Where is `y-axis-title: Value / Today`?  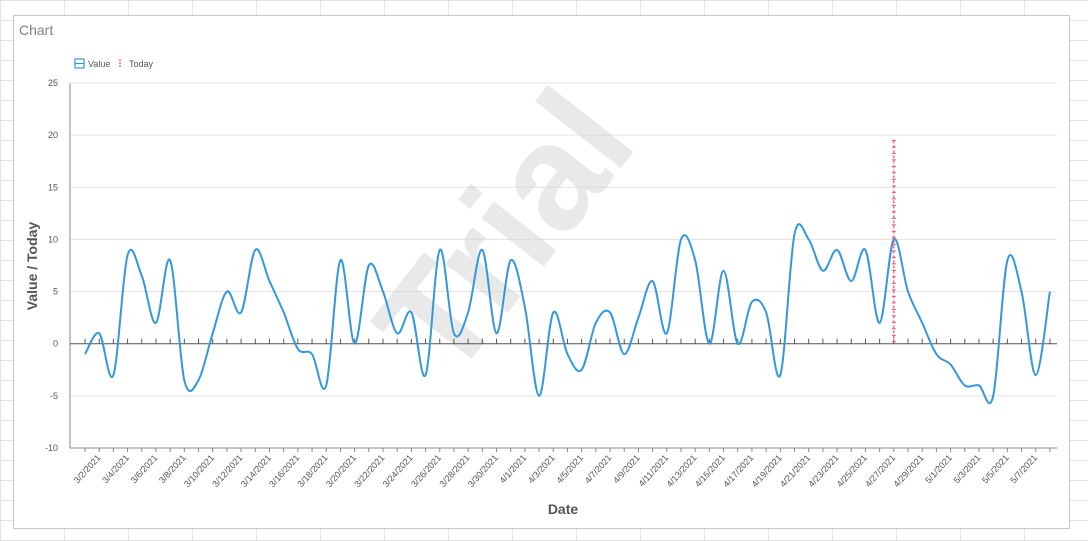
y-axis-title: Value / Today is located at coordinates (32, 266).